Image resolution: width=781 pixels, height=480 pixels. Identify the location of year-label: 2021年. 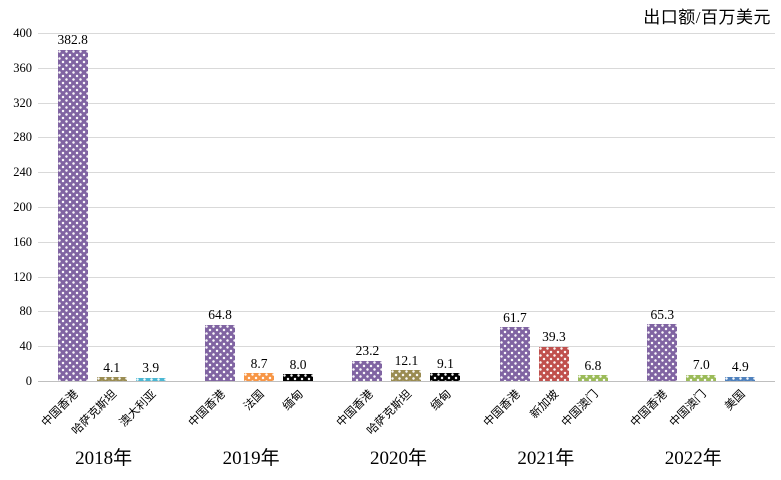
(546, 458).